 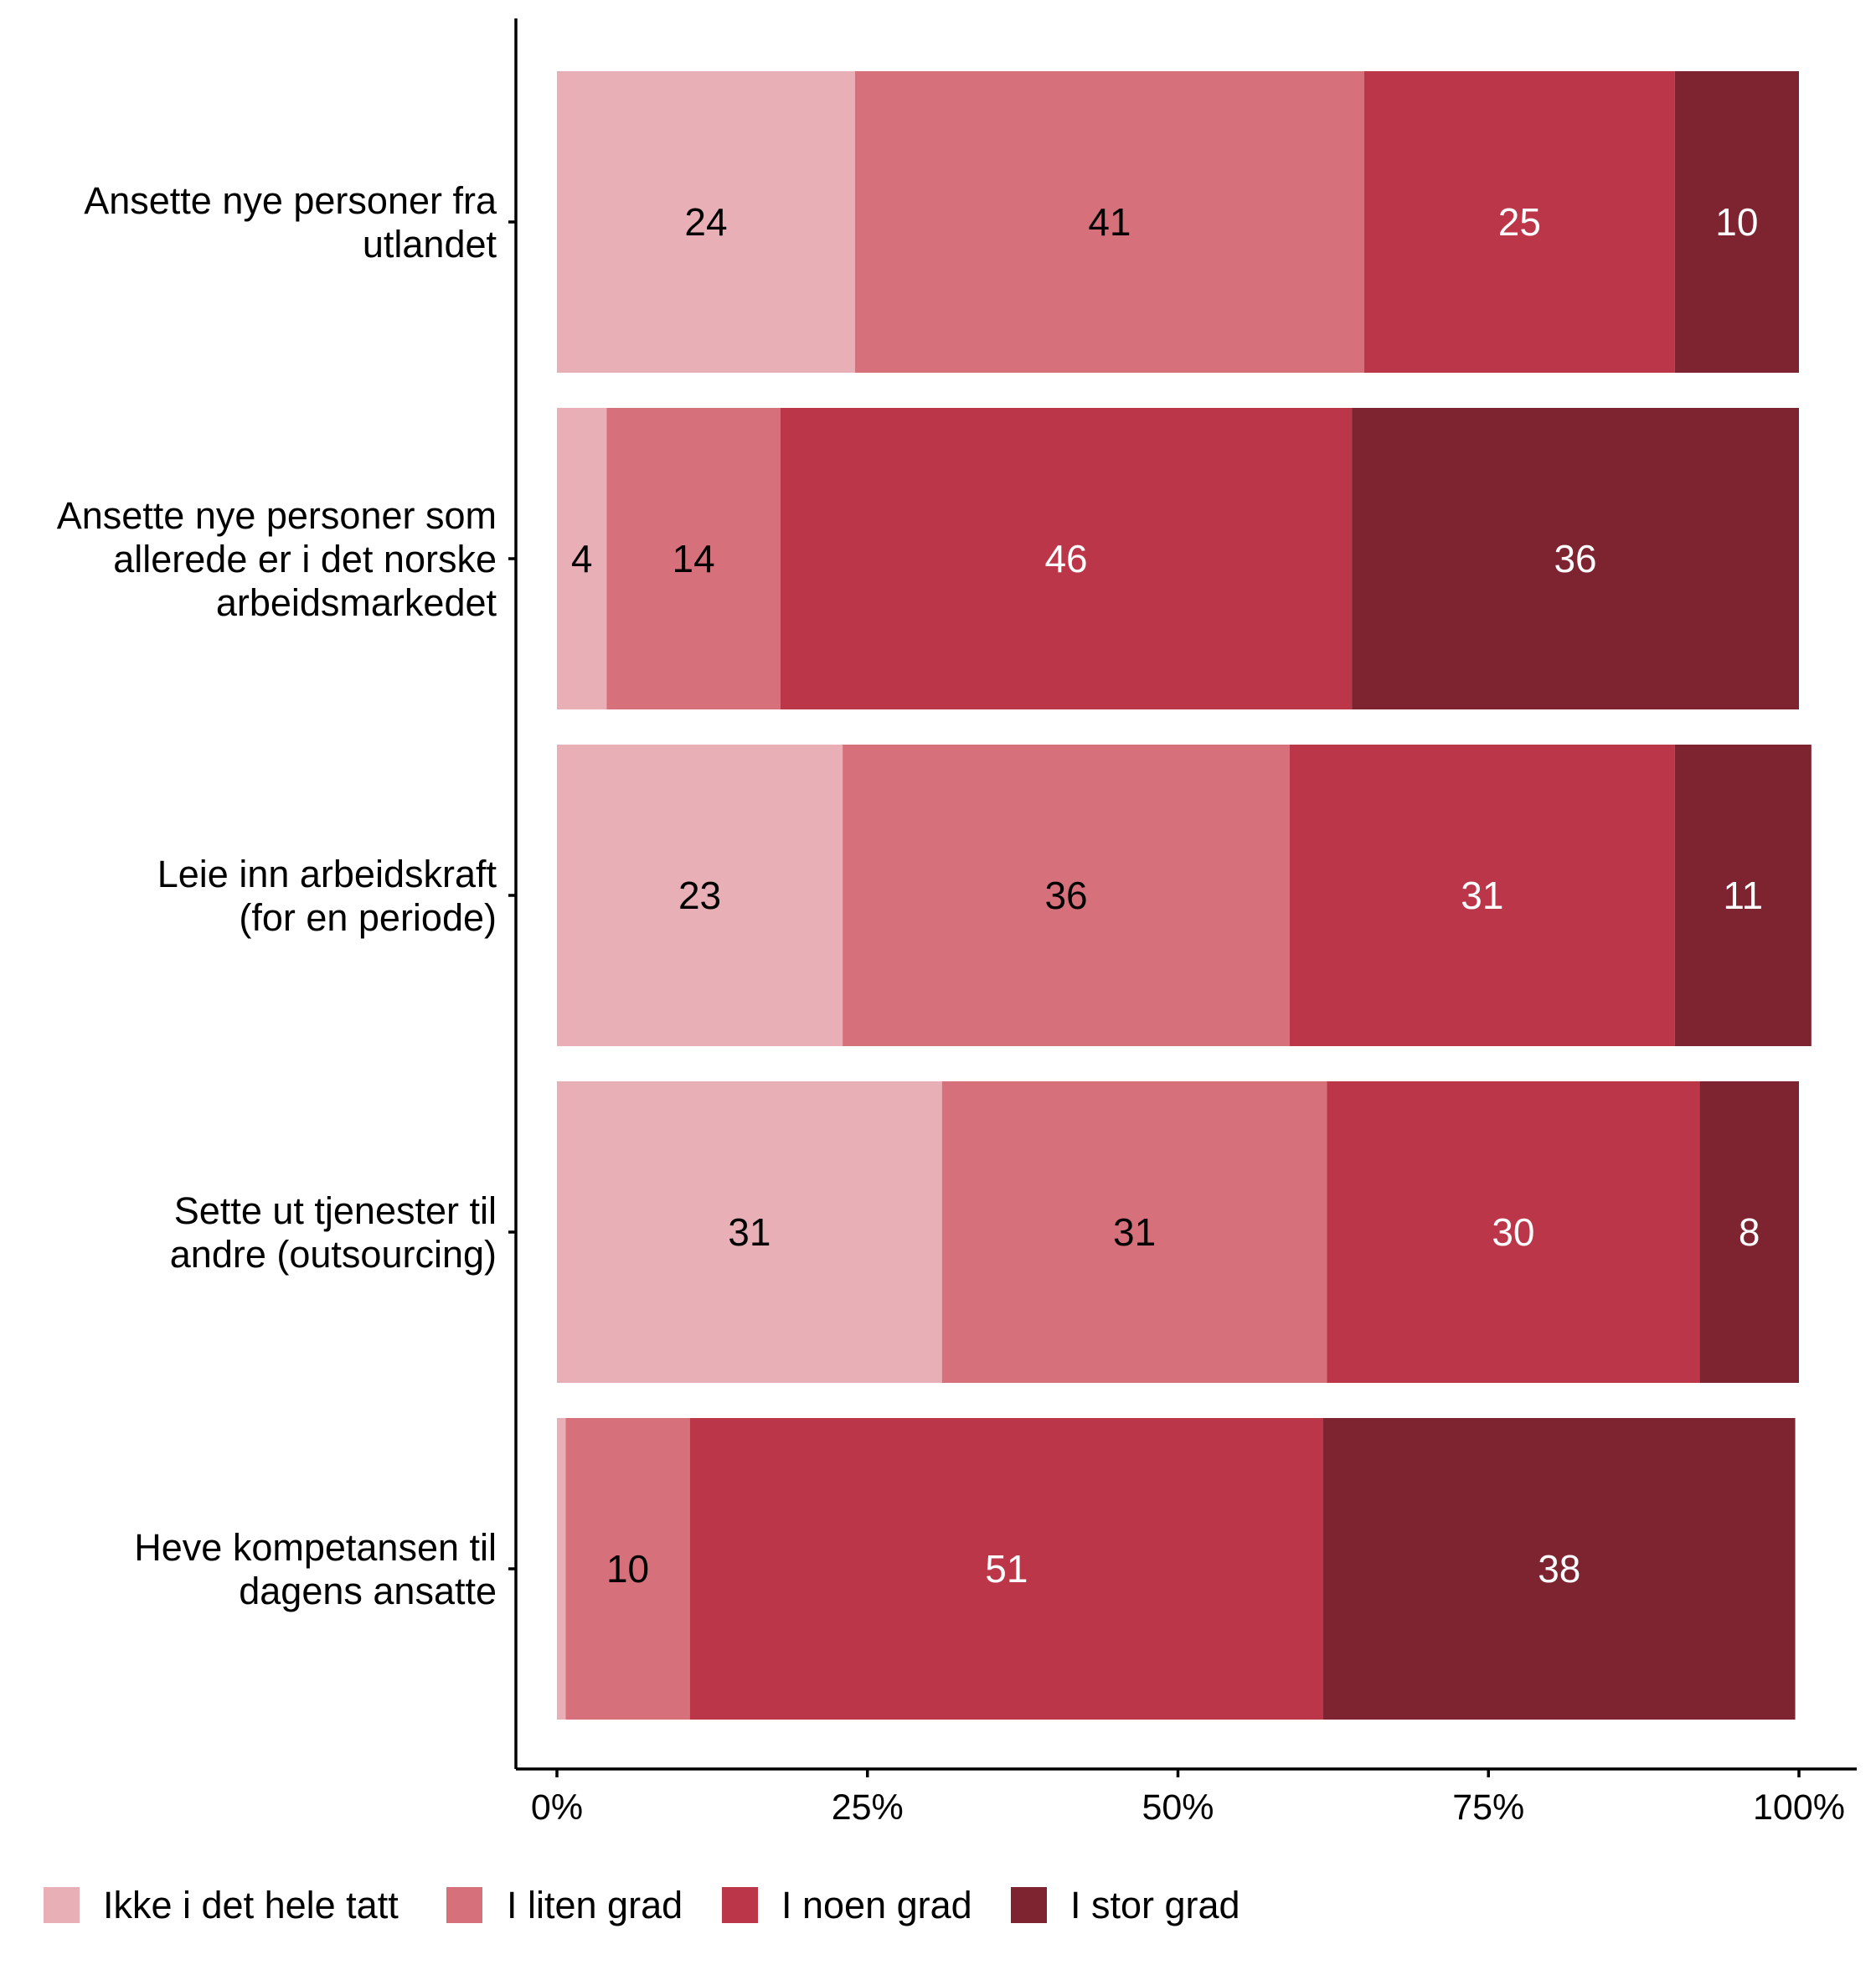 I want to click on bar-segment-3-i-noen-grad, so click(x=1482, y=895).